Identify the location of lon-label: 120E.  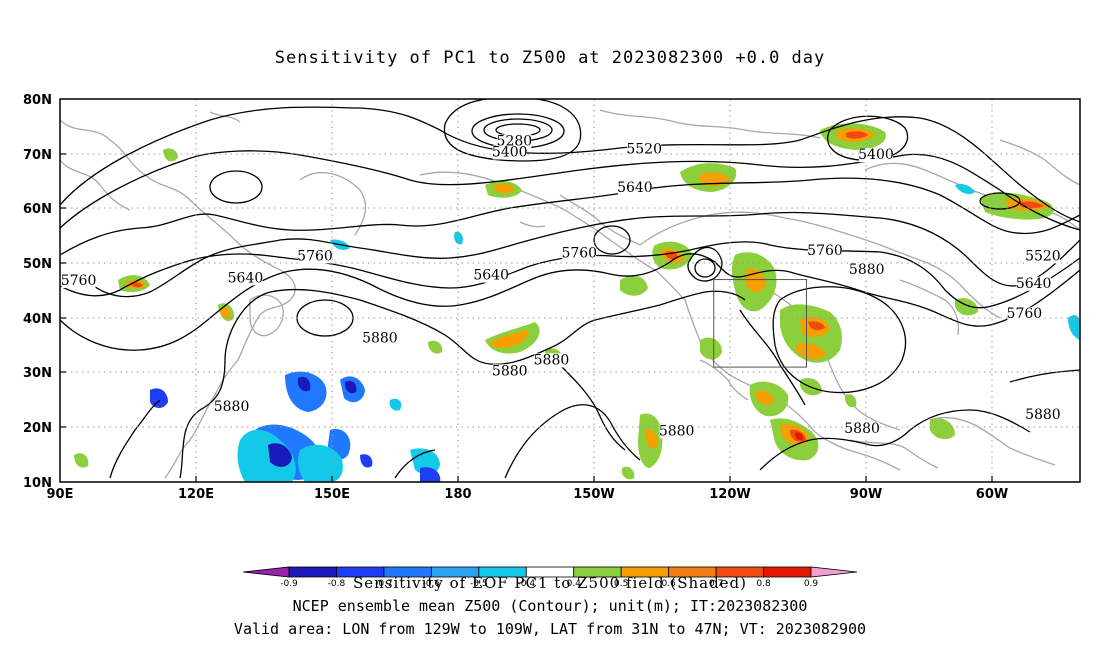
(196, 494).